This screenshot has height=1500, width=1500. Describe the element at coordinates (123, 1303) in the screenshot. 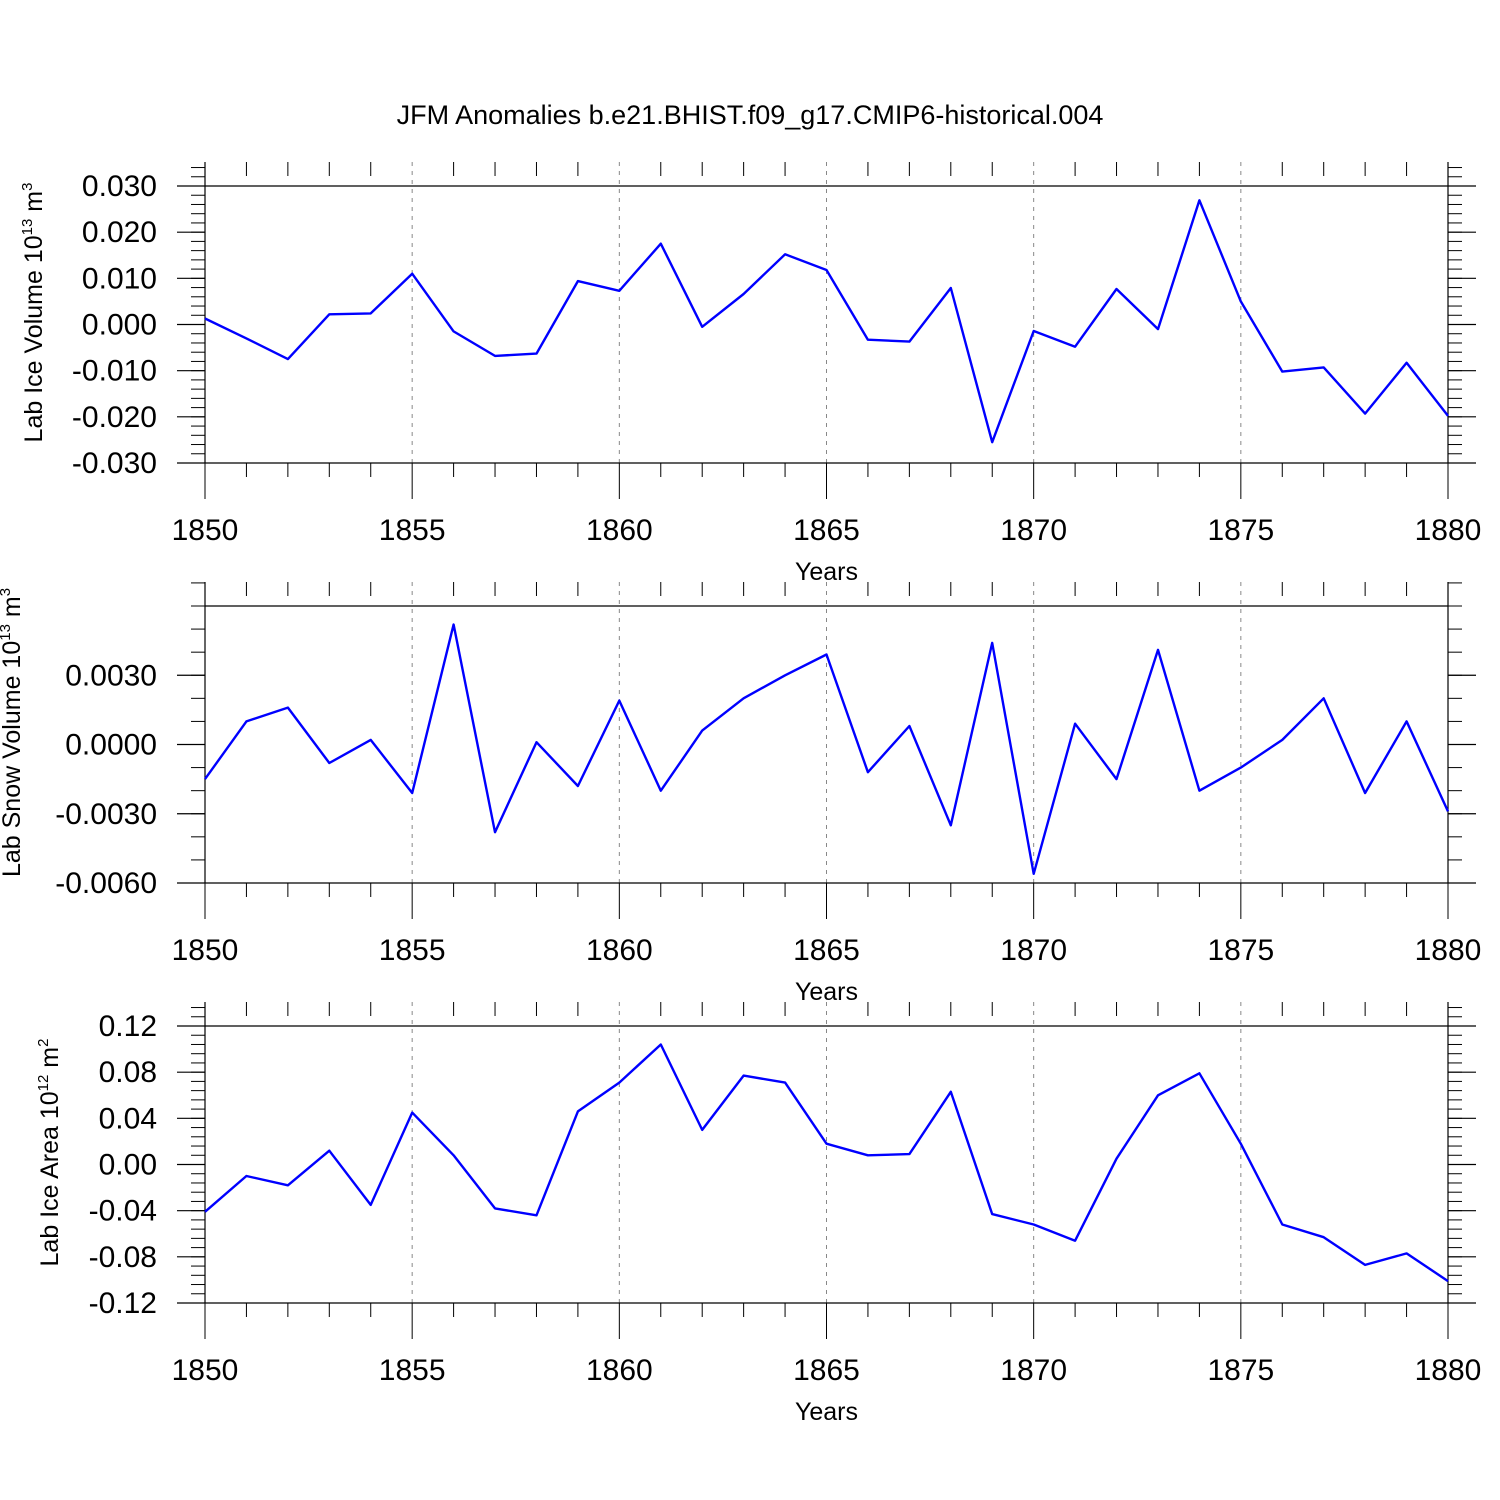

I see `y-tick-label: -0.12` at that location.